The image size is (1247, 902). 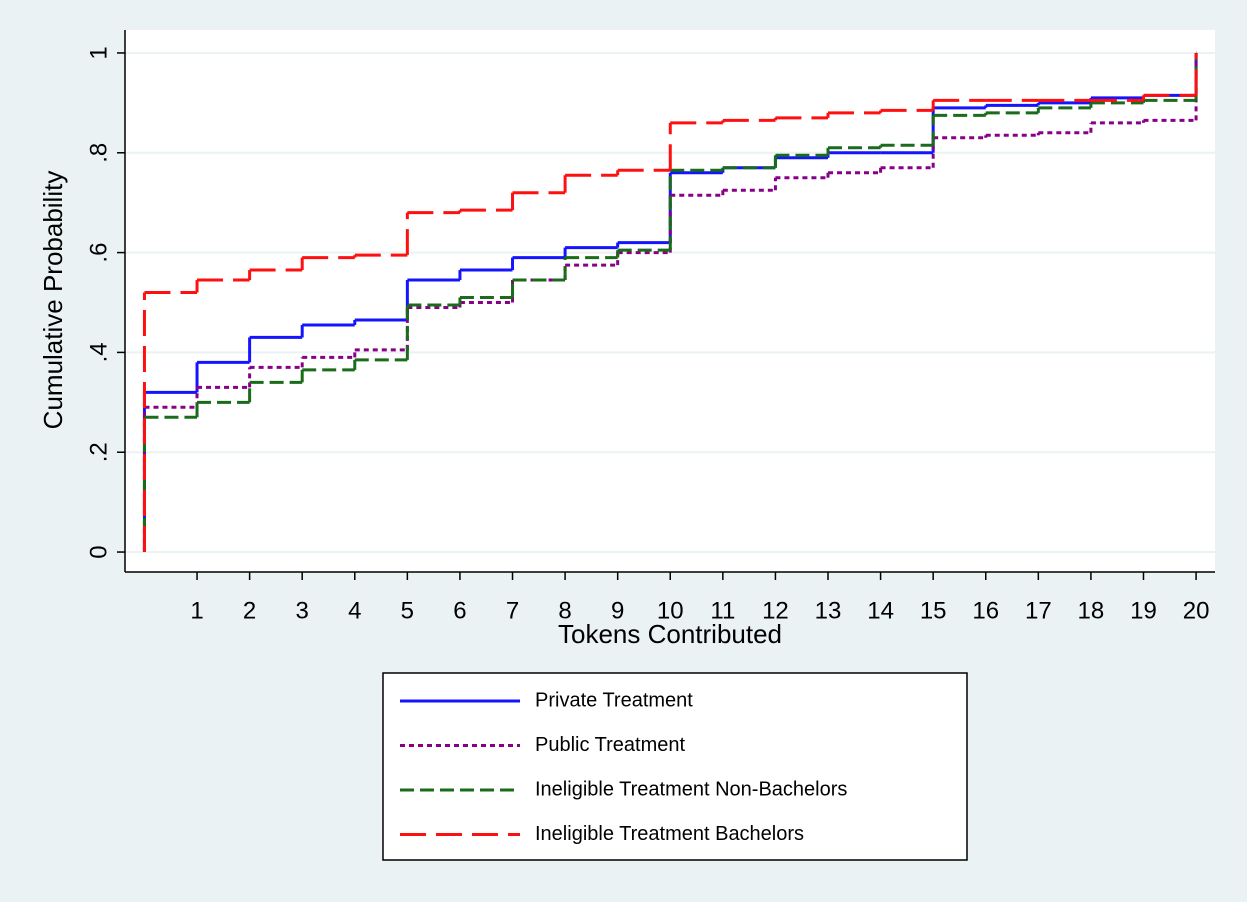 What do you see at coordinates (1196, 610) in the screenshot?
I see `x-tick-label: 20` at bounding box center [1196, 610].